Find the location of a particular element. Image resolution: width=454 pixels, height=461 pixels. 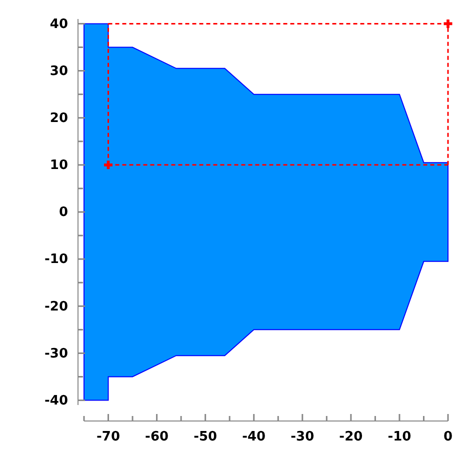

x-tick-label: -60 is located at coordinates (157, 437).